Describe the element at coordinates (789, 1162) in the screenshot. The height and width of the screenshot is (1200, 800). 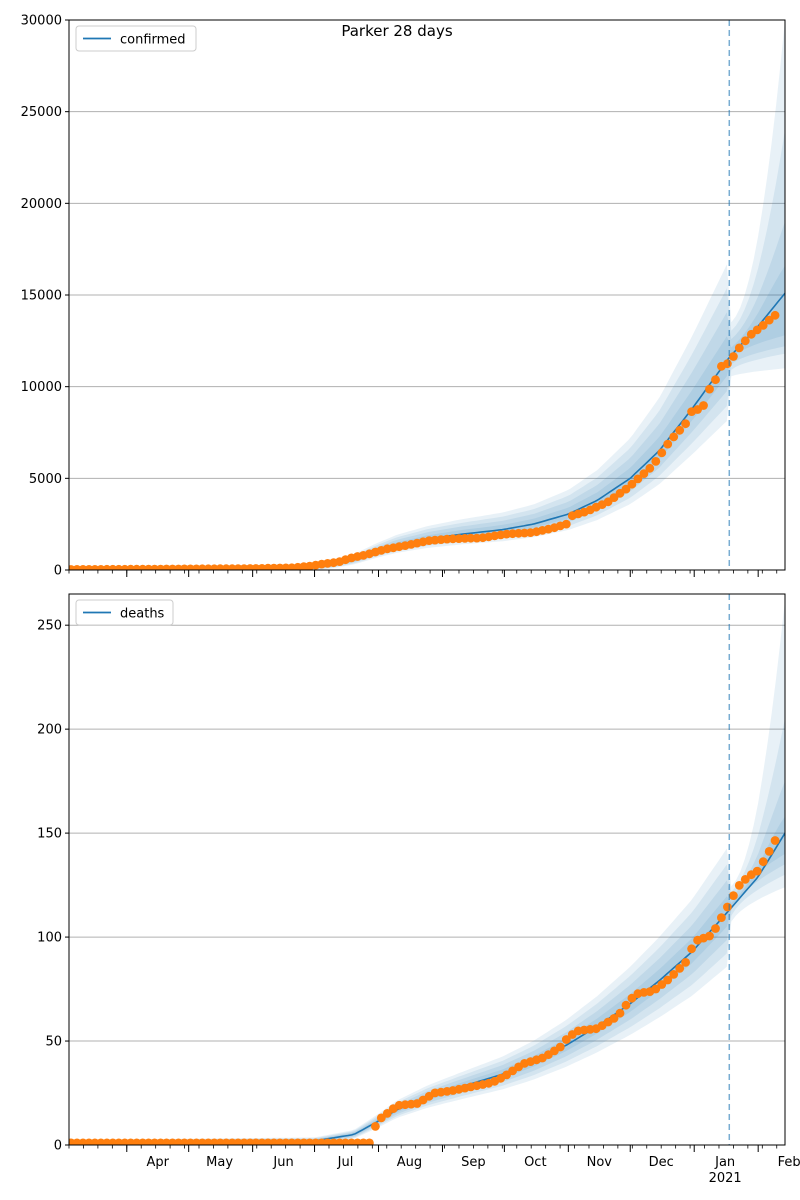
I see `xtick-label-10: Feb` at that location.